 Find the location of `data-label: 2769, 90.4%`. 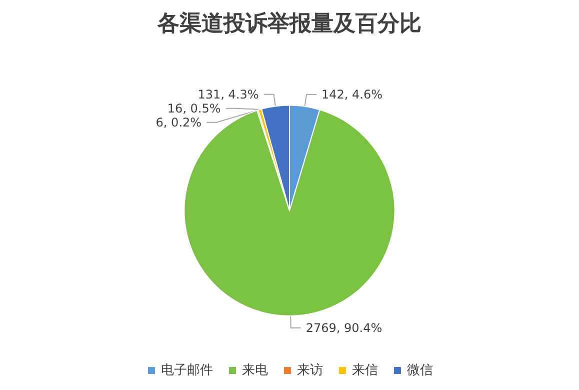

data-label: 2769, 90.4% is located at coordinates (344, 327).